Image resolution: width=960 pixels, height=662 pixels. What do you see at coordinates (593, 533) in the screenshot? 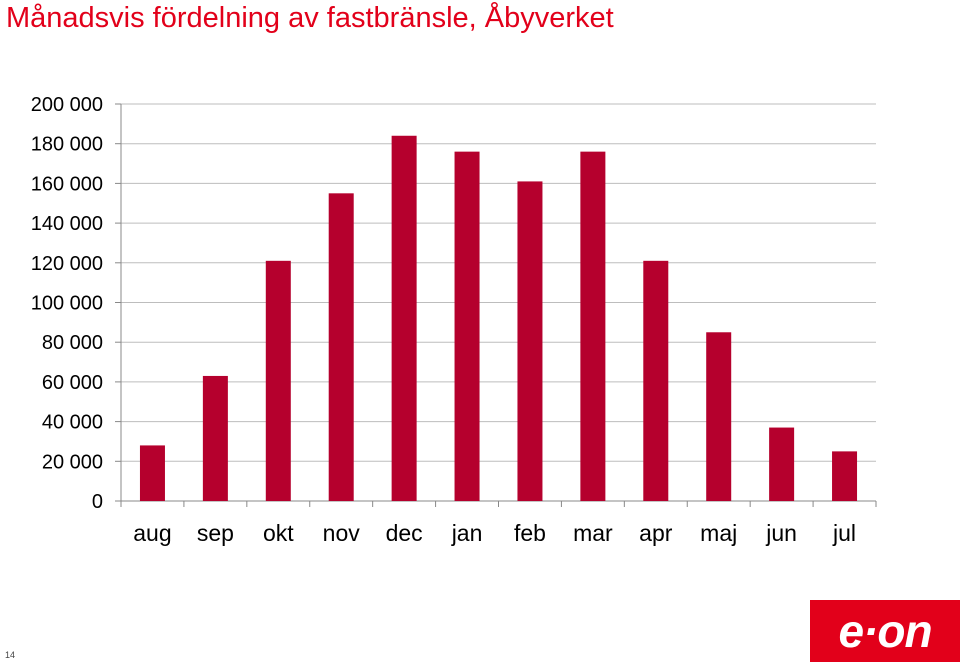
I see `x-tick-label-mar: mar` at bounding box center [593, 533].